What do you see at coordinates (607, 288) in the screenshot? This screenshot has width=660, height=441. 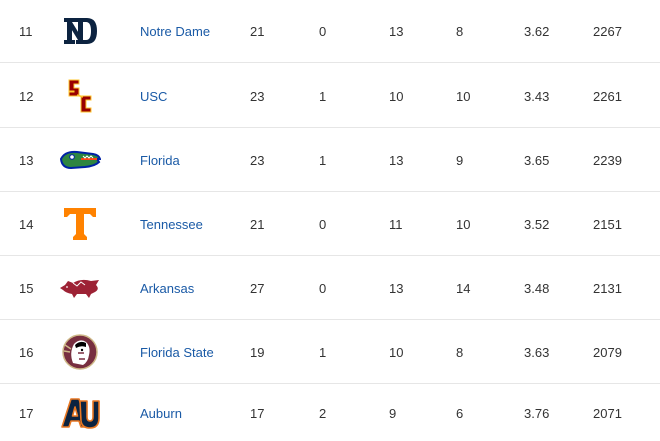 I see `stat-cell: 2131` at bounding box center [607, 288].